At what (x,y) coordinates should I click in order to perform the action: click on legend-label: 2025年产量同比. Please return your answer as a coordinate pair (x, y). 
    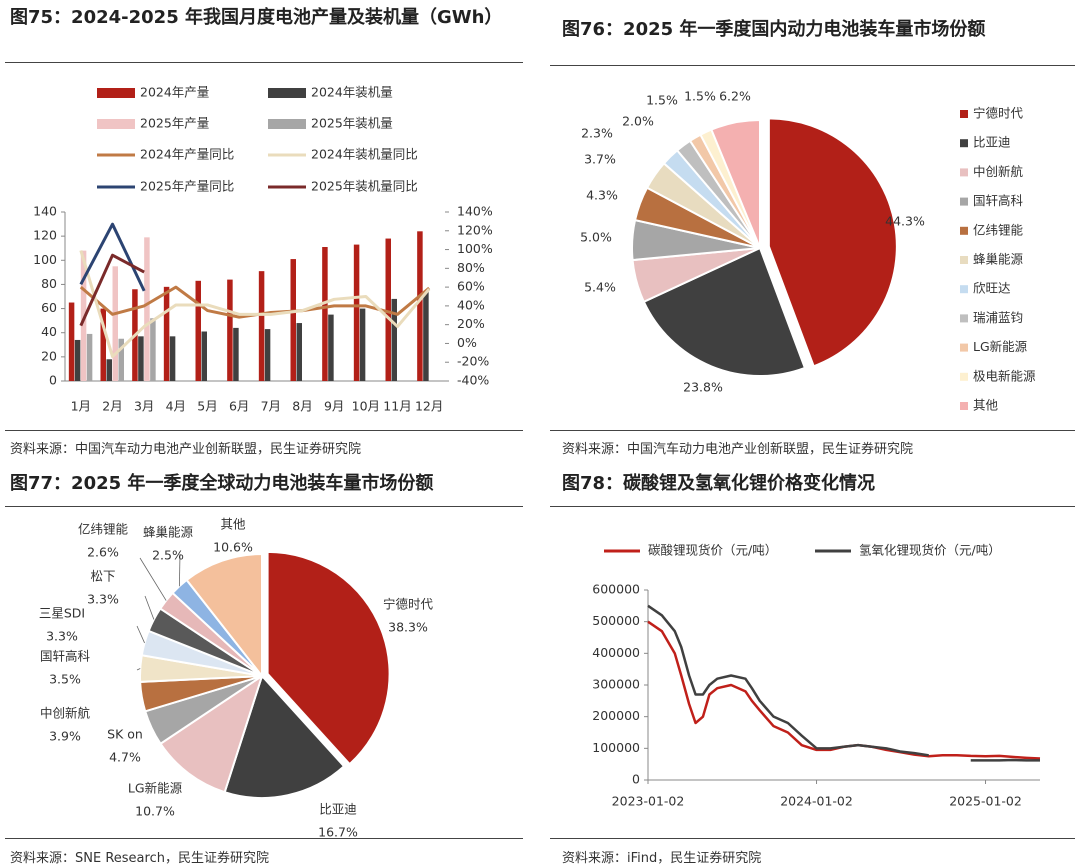
    Looking at the image, I should click on (187, 186).